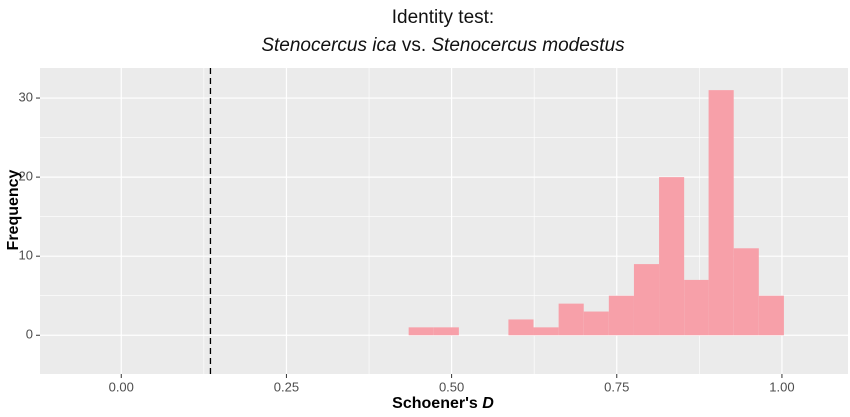 This screenshot has height=417, width=850. Describe the element at coordinates (26, 255) in the screenshot. I see `y-tick-label: 10` at that location.